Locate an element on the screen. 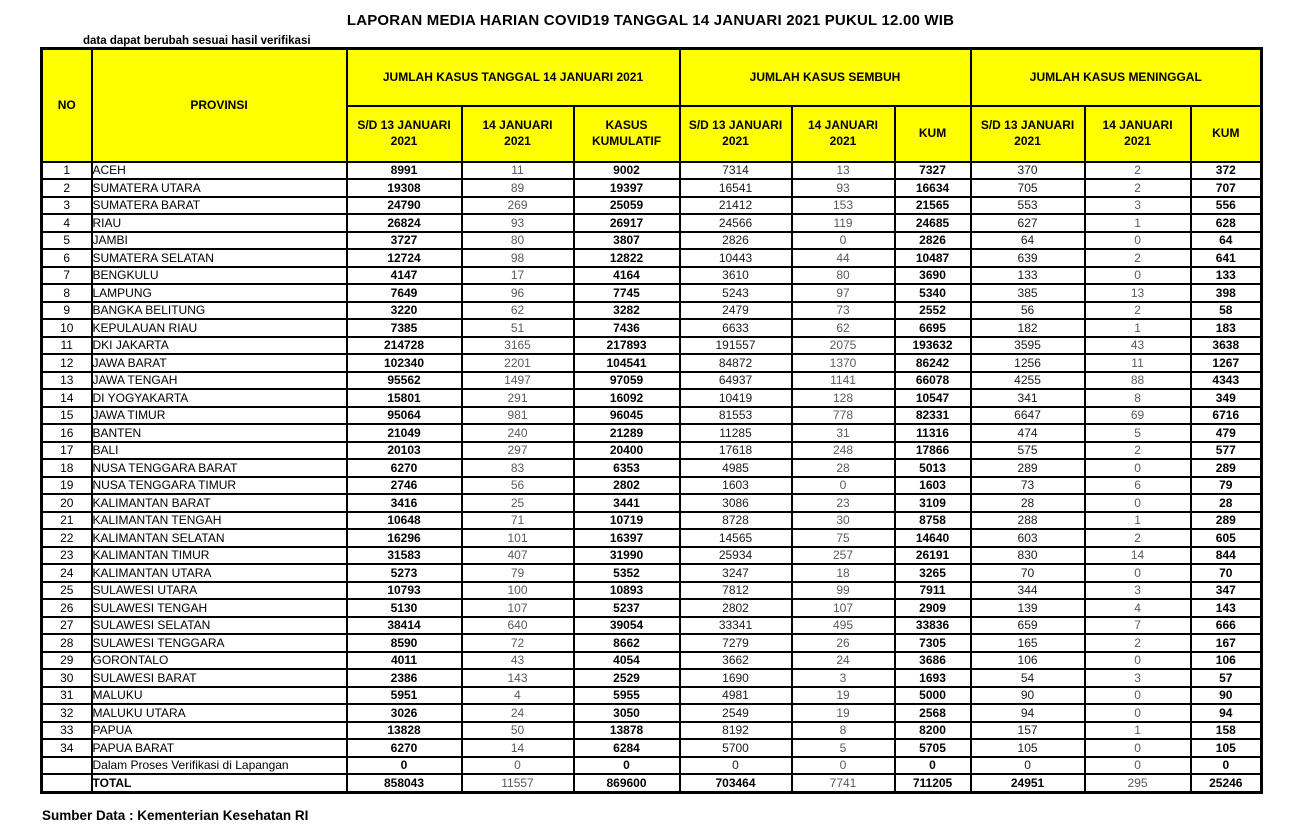 The width and height of the screenshot is (1301, 838). province-name: Dalam Proses Verifikasi di Lapangan is located at coordinates (219, 765).